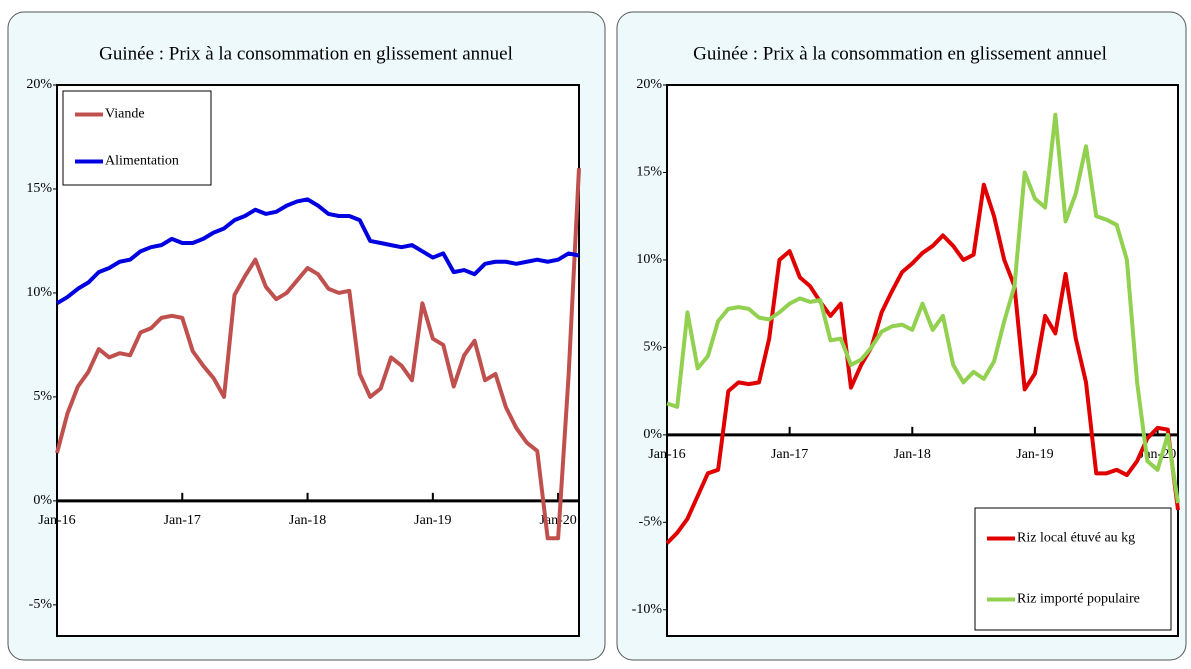 This screenshot has width=1191, height=669. What do you see at coordinates (125, 114) in the screenshot?
I see `legend-label: Viande` at bounding box center [125, 114].